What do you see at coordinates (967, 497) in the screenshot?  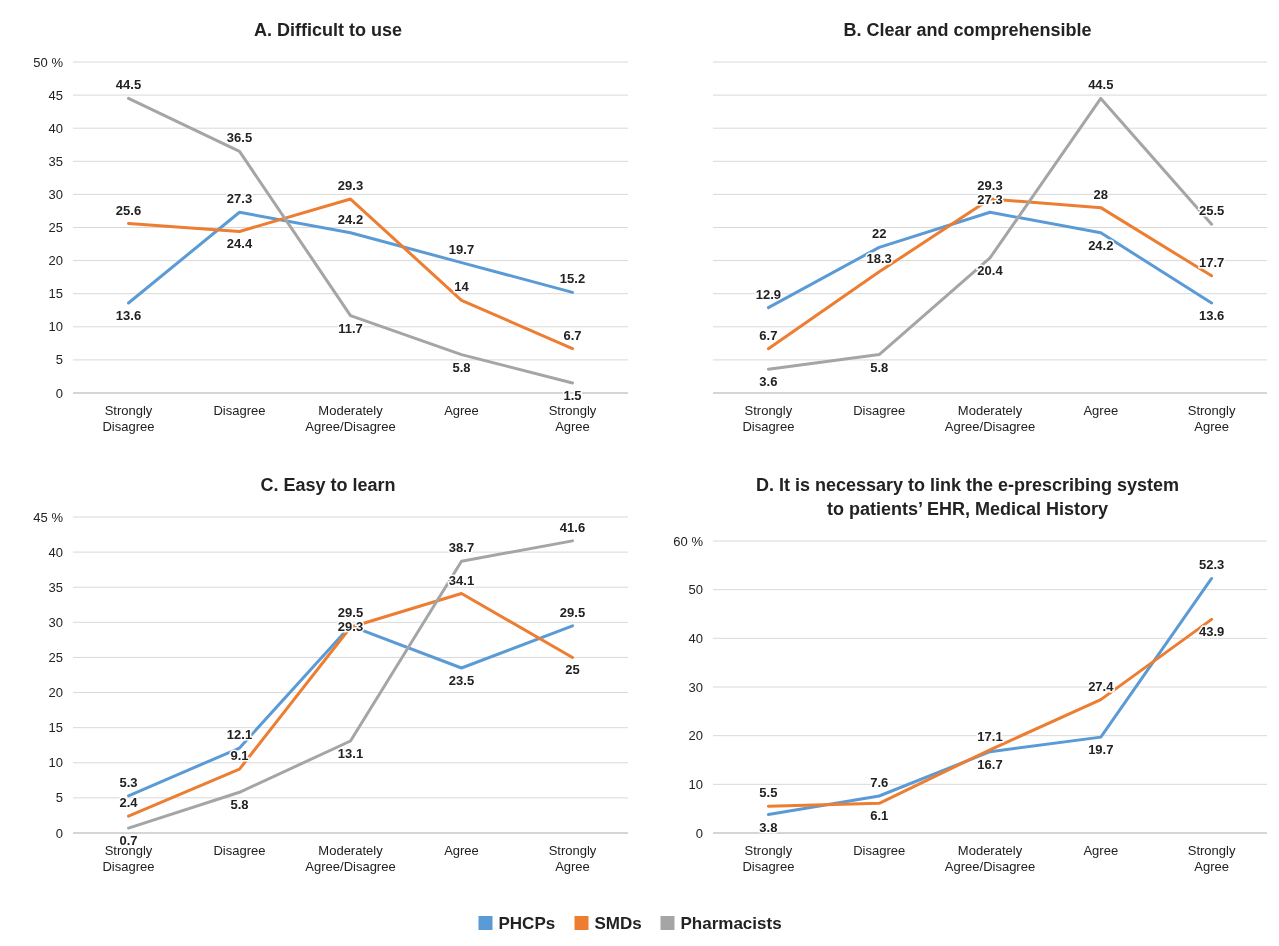 I see `chart-title: D. It is necessary to link the e-prescribing system to patients’ EHR, Medical History` at bounding box center [967, 497].